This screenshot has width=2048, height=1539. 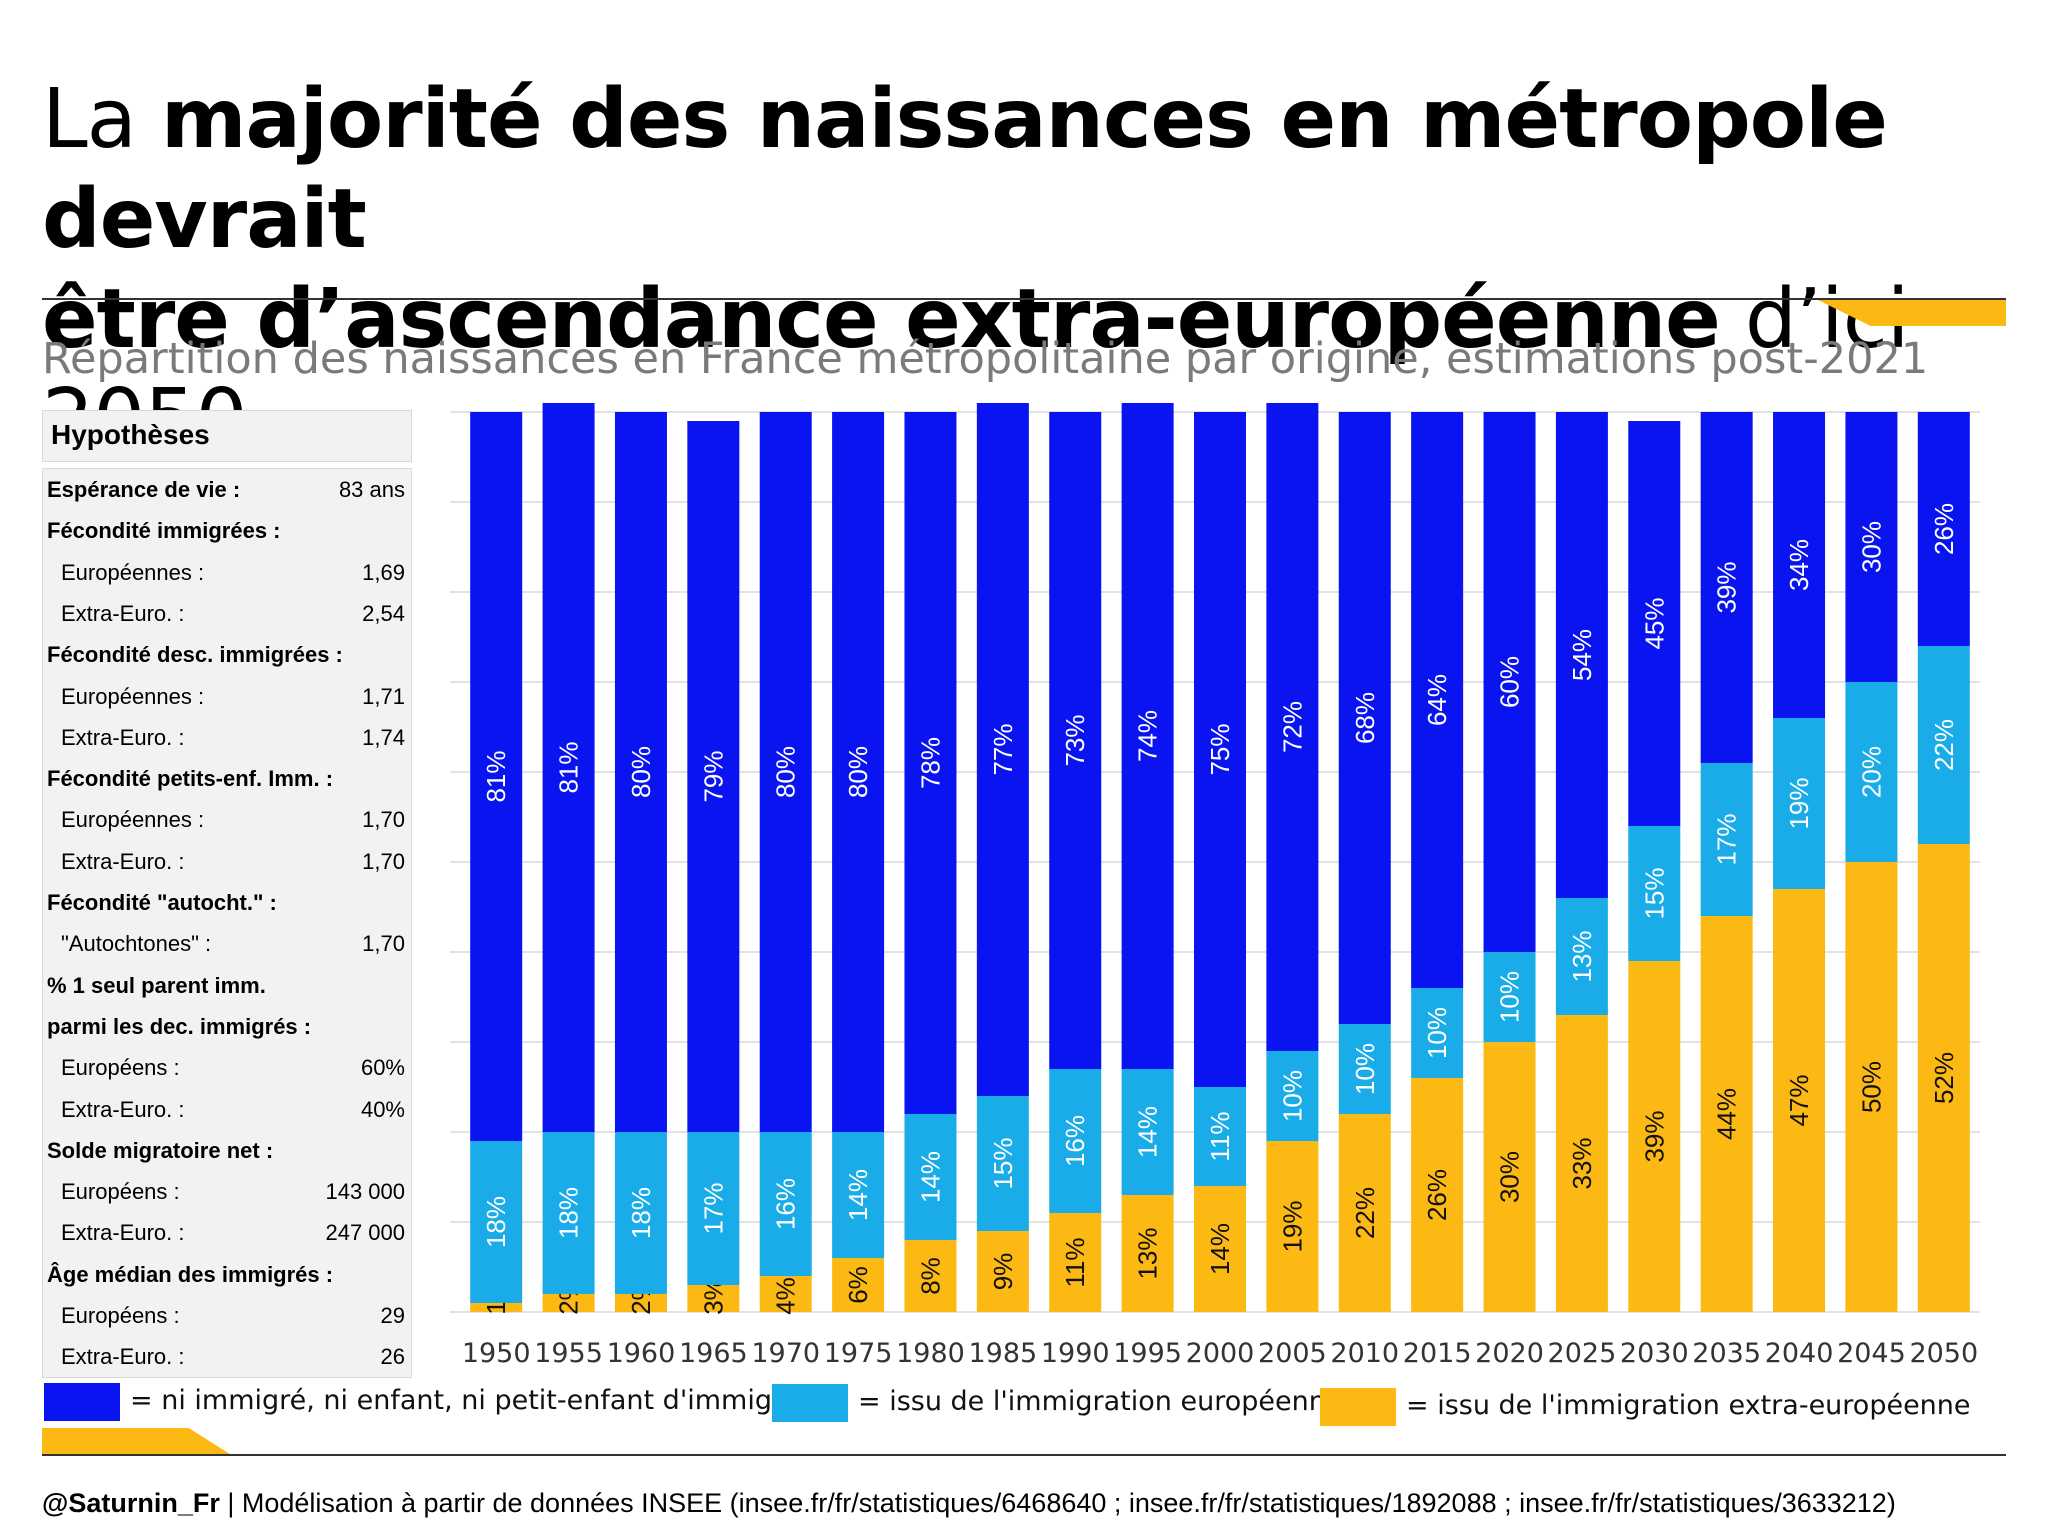 What do you see at coordinates (1510, 1177) in the screenshot?
I see `data-label: 30%` at bounding box center [1510, 1177].